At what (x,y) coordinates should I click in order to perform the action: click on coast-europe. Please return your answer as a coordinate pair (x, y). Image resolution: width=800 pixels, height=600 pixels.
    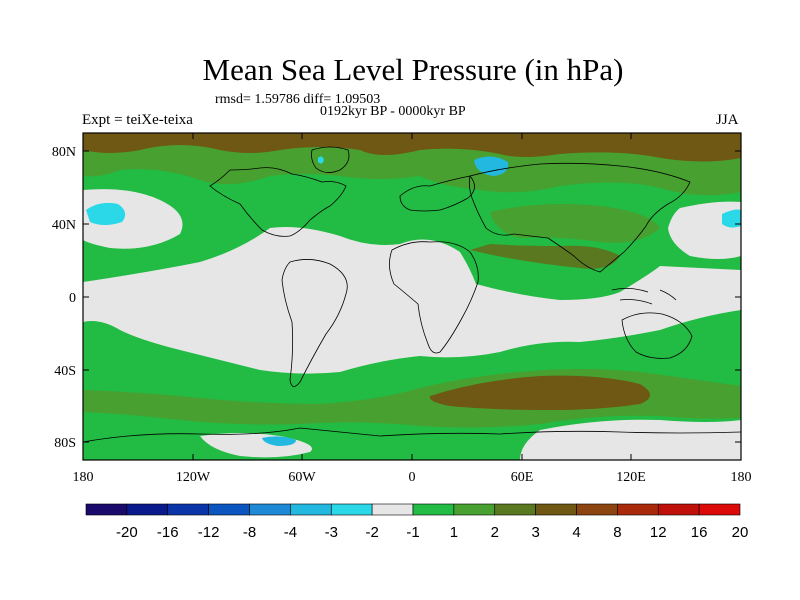
    Looking at the image, I should click on (437, 193).